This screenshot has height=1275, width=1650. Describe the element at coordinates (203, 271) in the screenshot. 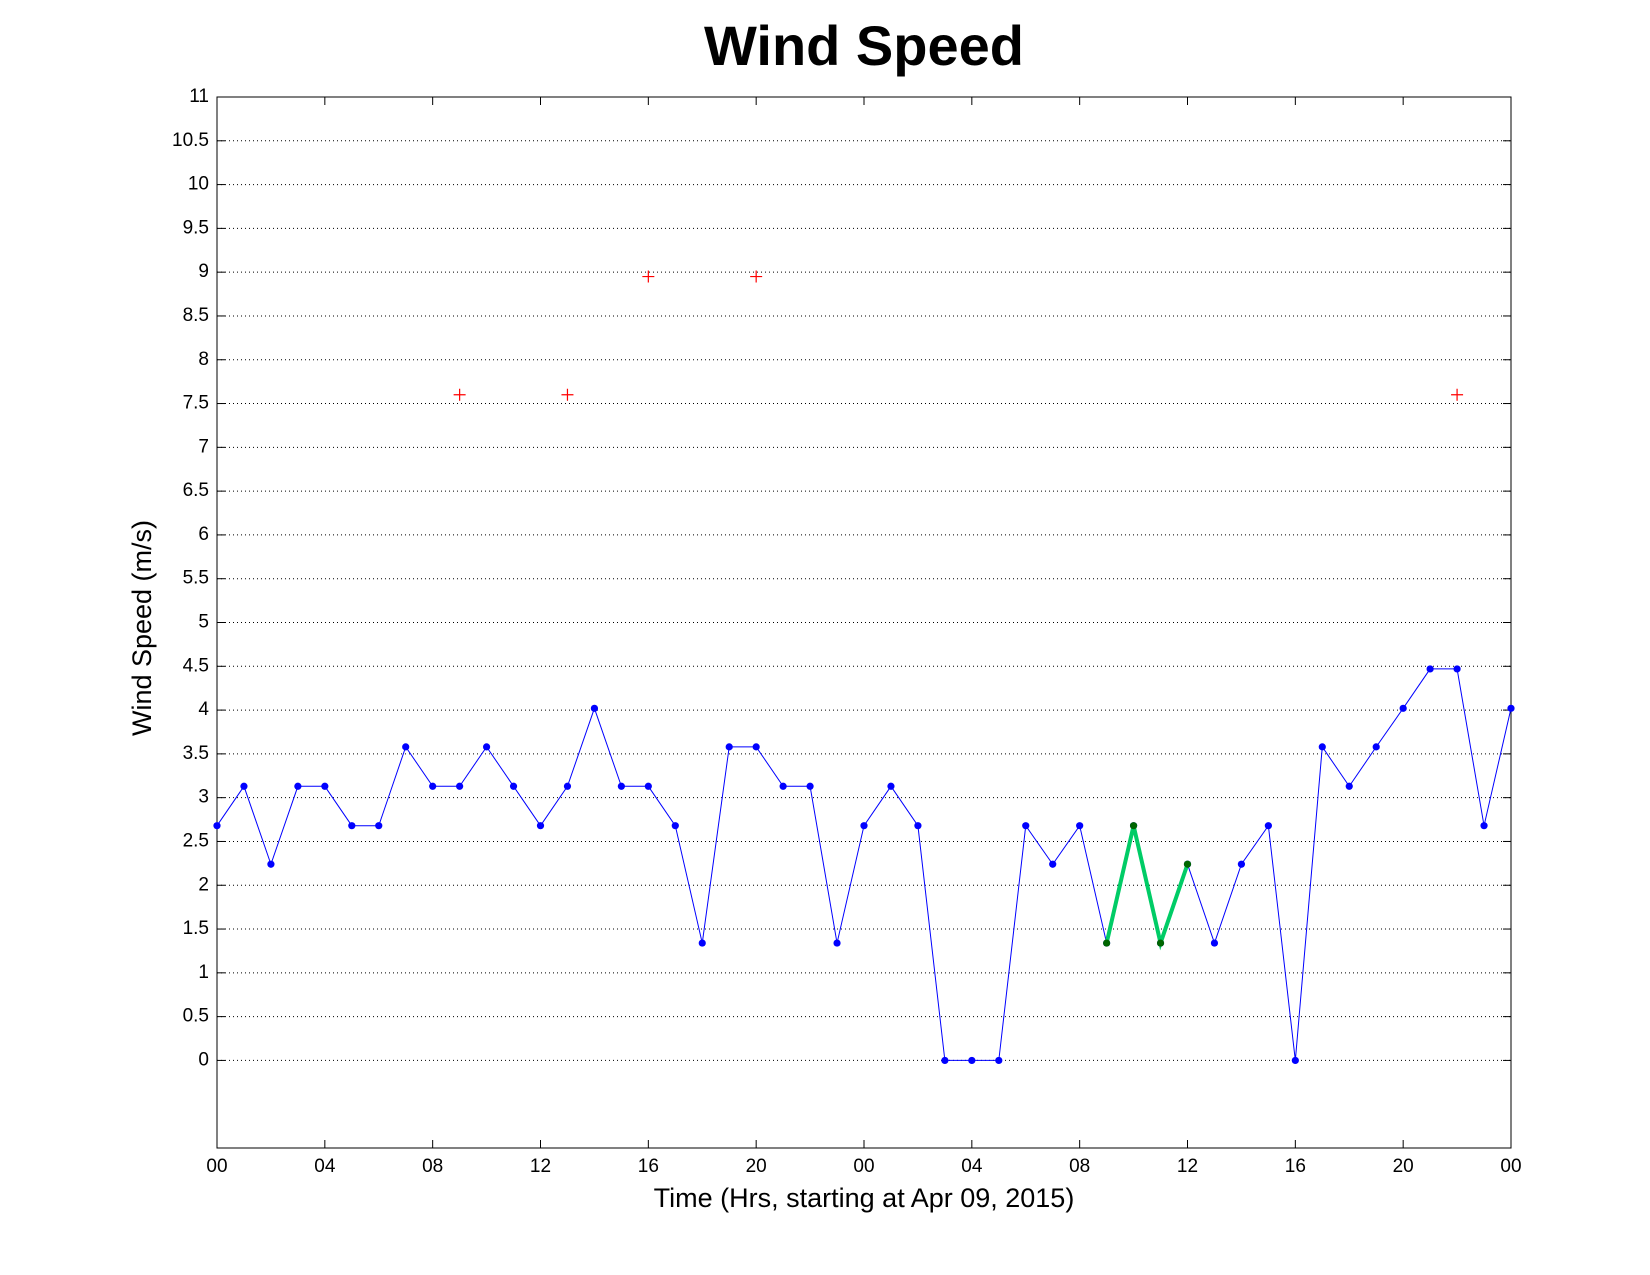

I see `y-tick-label: 9` at that location.